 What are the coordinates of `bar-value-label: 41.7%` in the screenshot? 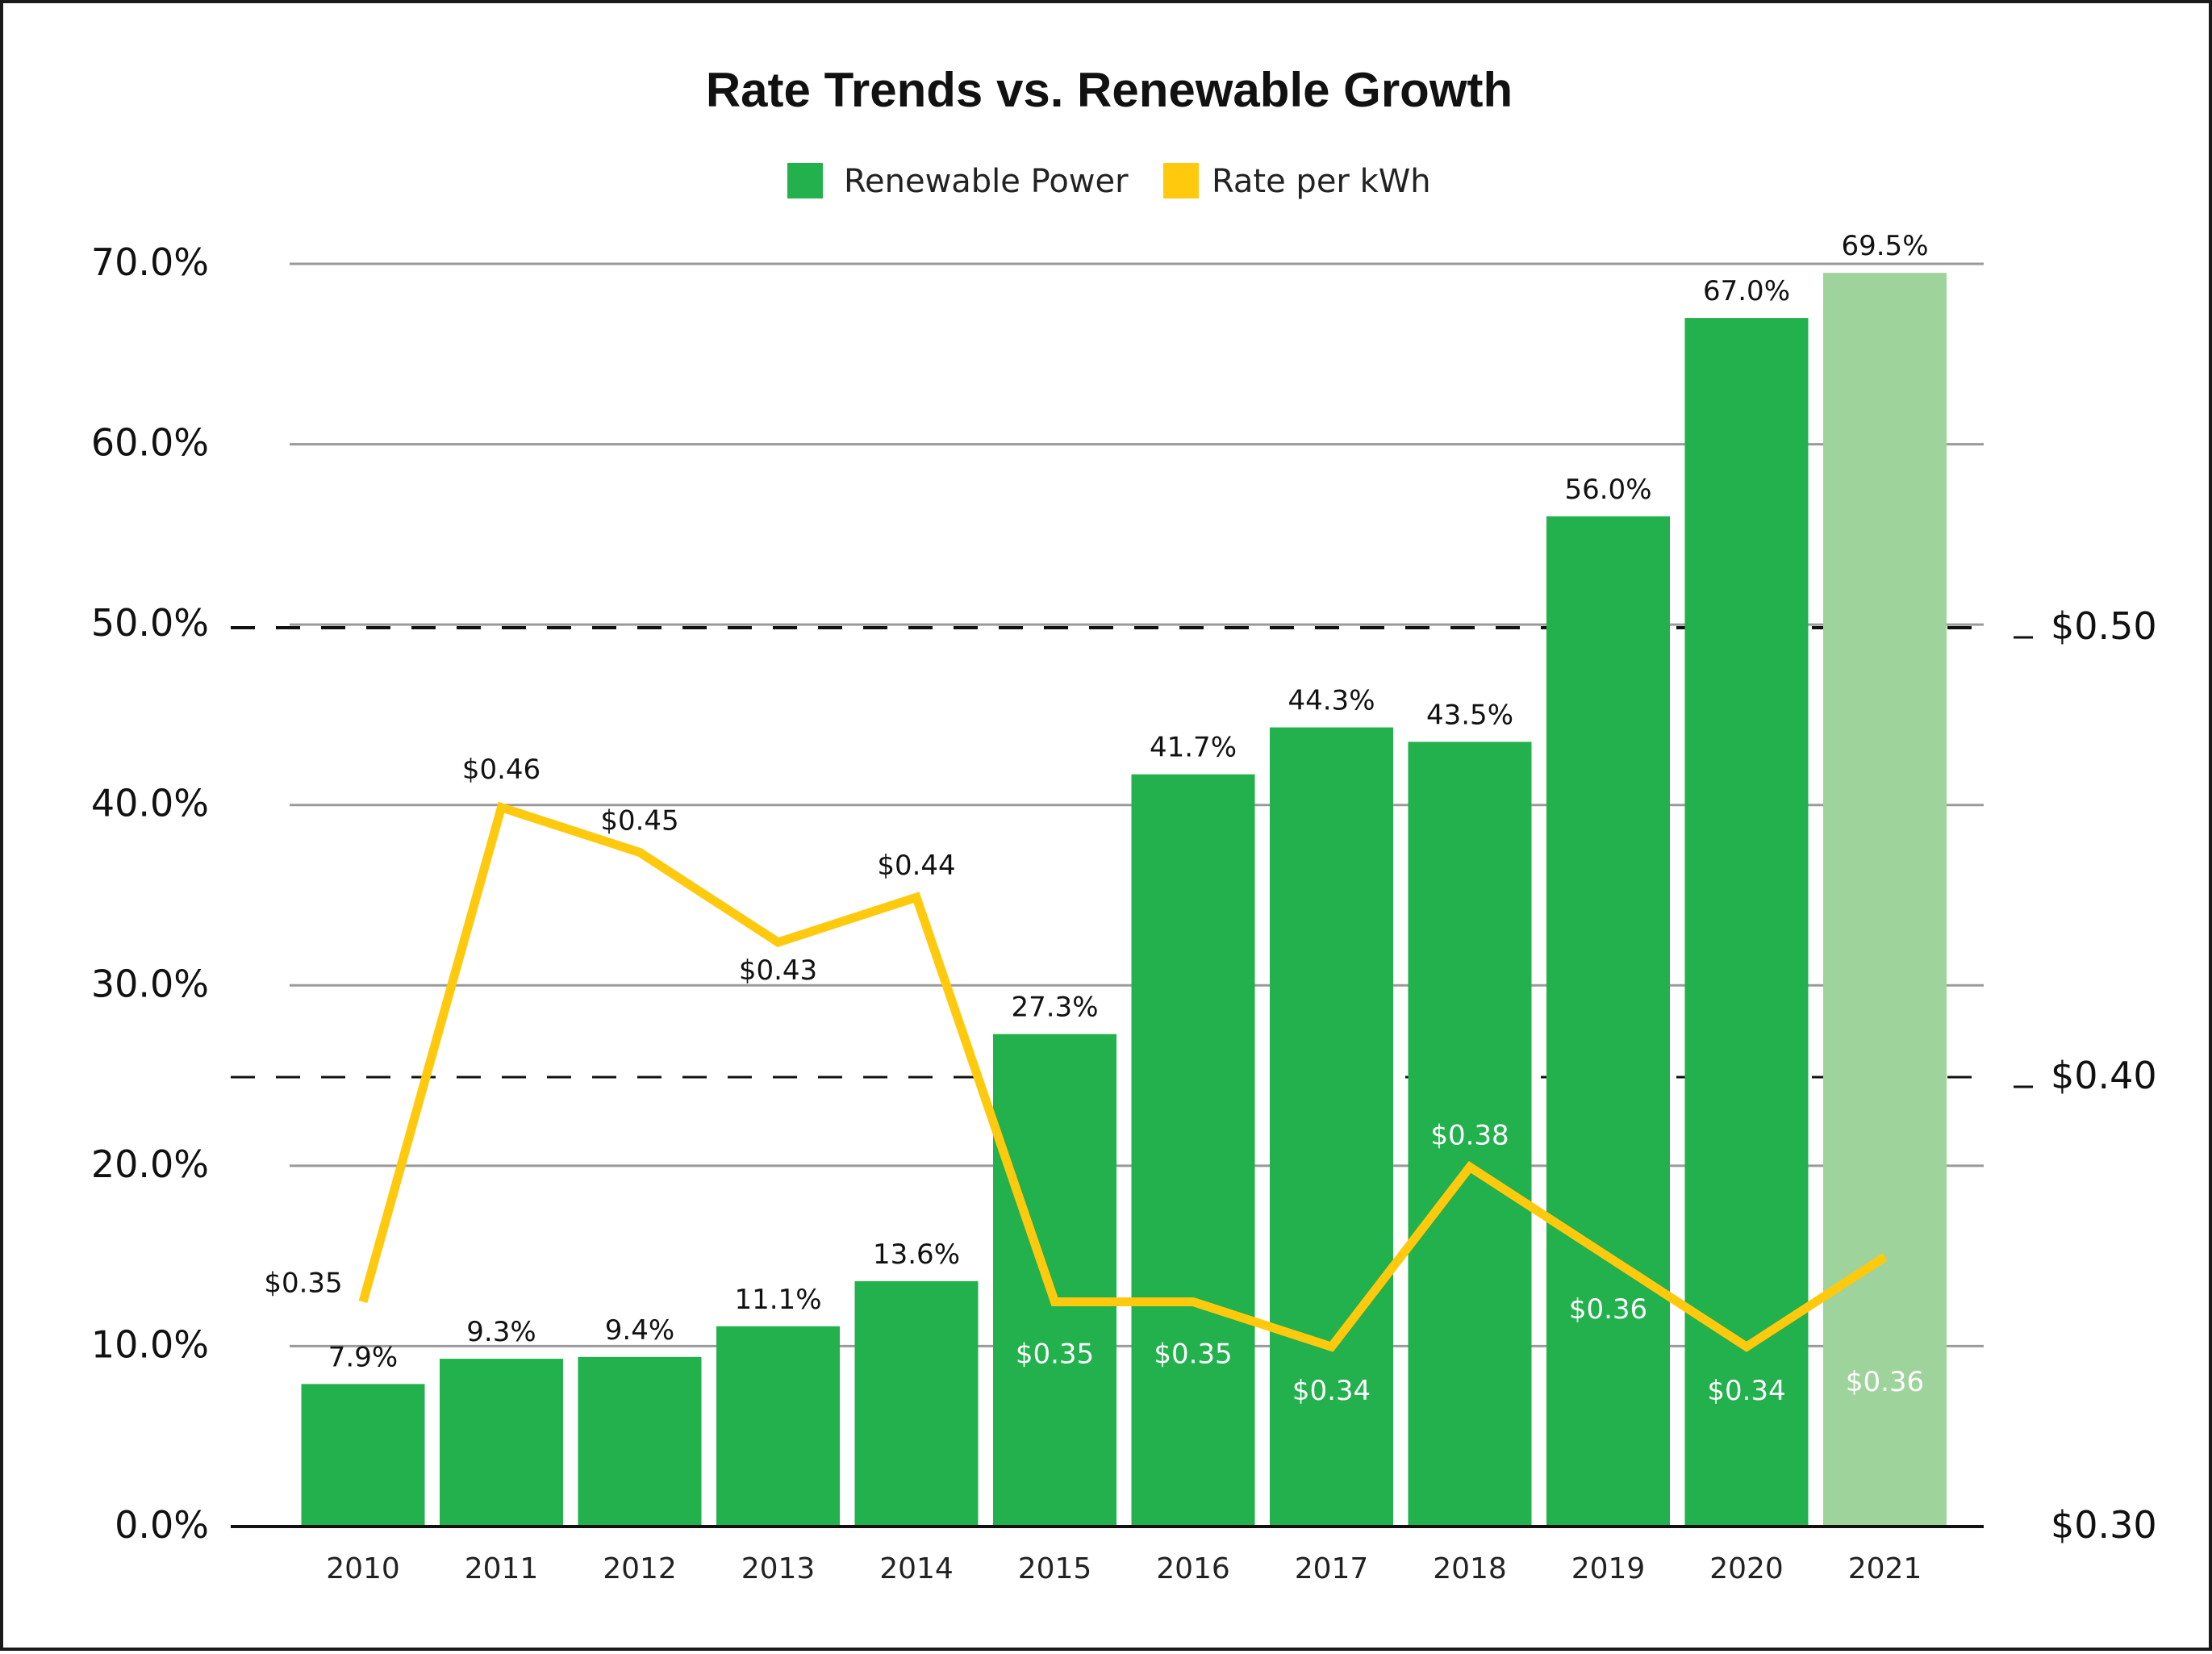 It's located at (1193, 748).